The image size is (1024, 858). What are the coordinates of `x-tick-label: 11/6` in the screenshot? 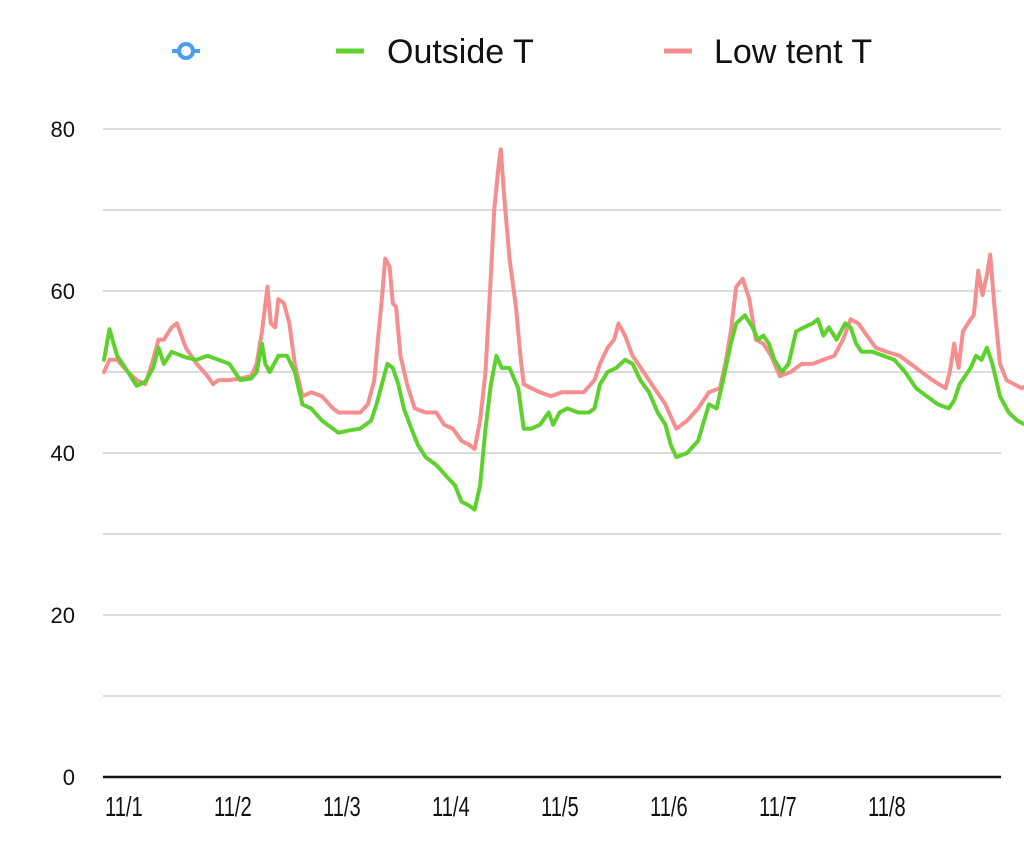 It's located at (669, 807).